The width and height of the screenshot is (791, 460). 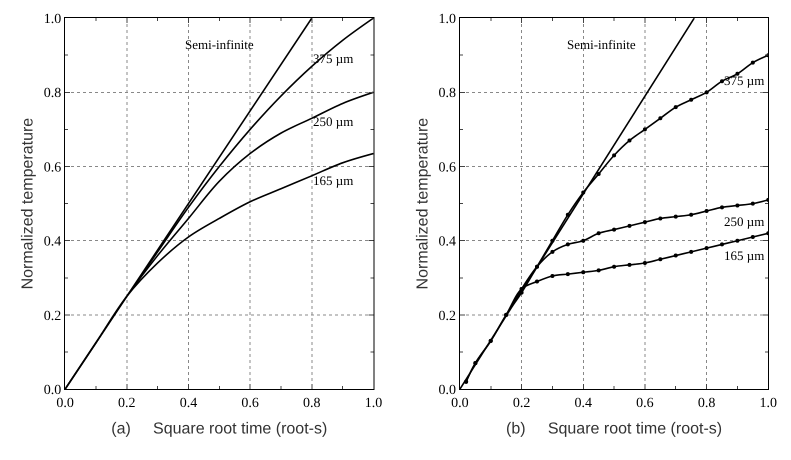 I want to click on x-axis-title: (b) Square root time (root-s), so click(x=614, y=429).